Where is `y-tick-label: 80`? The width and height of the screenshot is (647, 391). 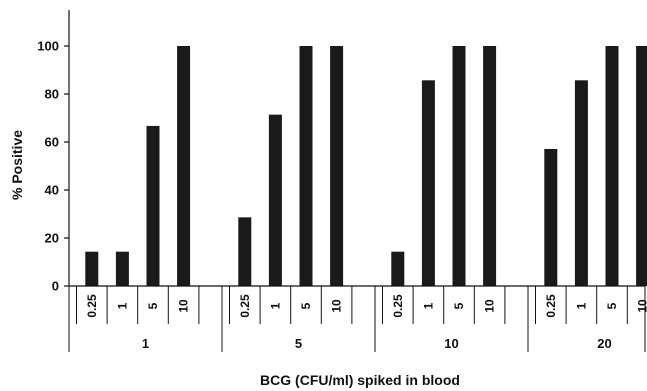
y-tick-label: 80 is located at coordinates (52, 94).